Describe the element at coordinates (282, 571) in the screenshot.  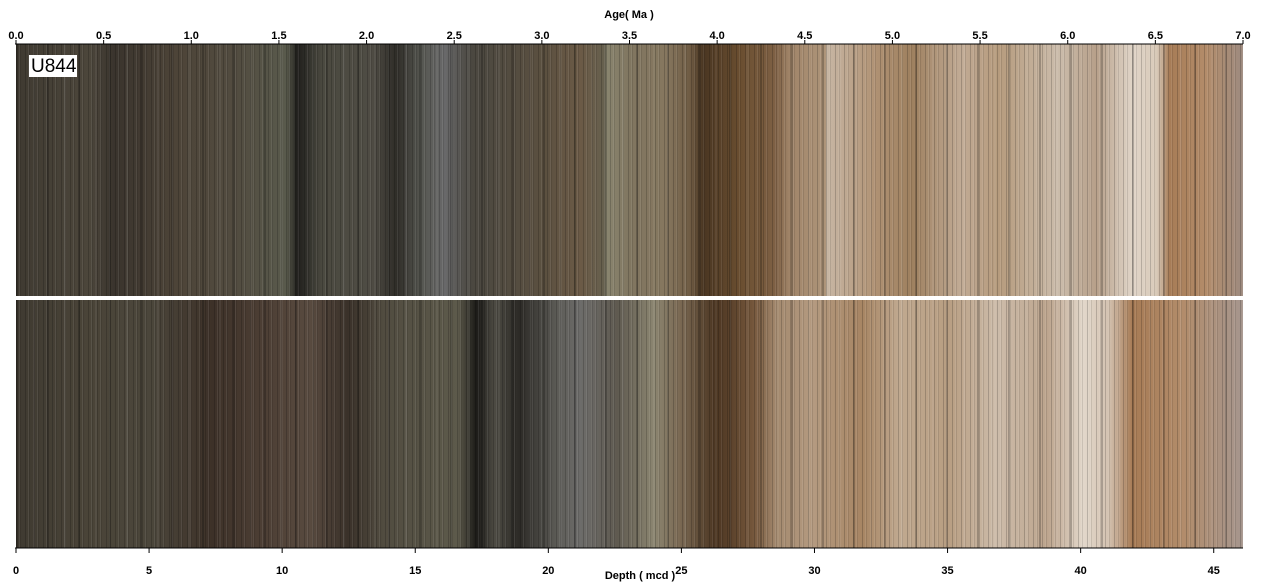
I see `x2-tick-label: 10` at that location.